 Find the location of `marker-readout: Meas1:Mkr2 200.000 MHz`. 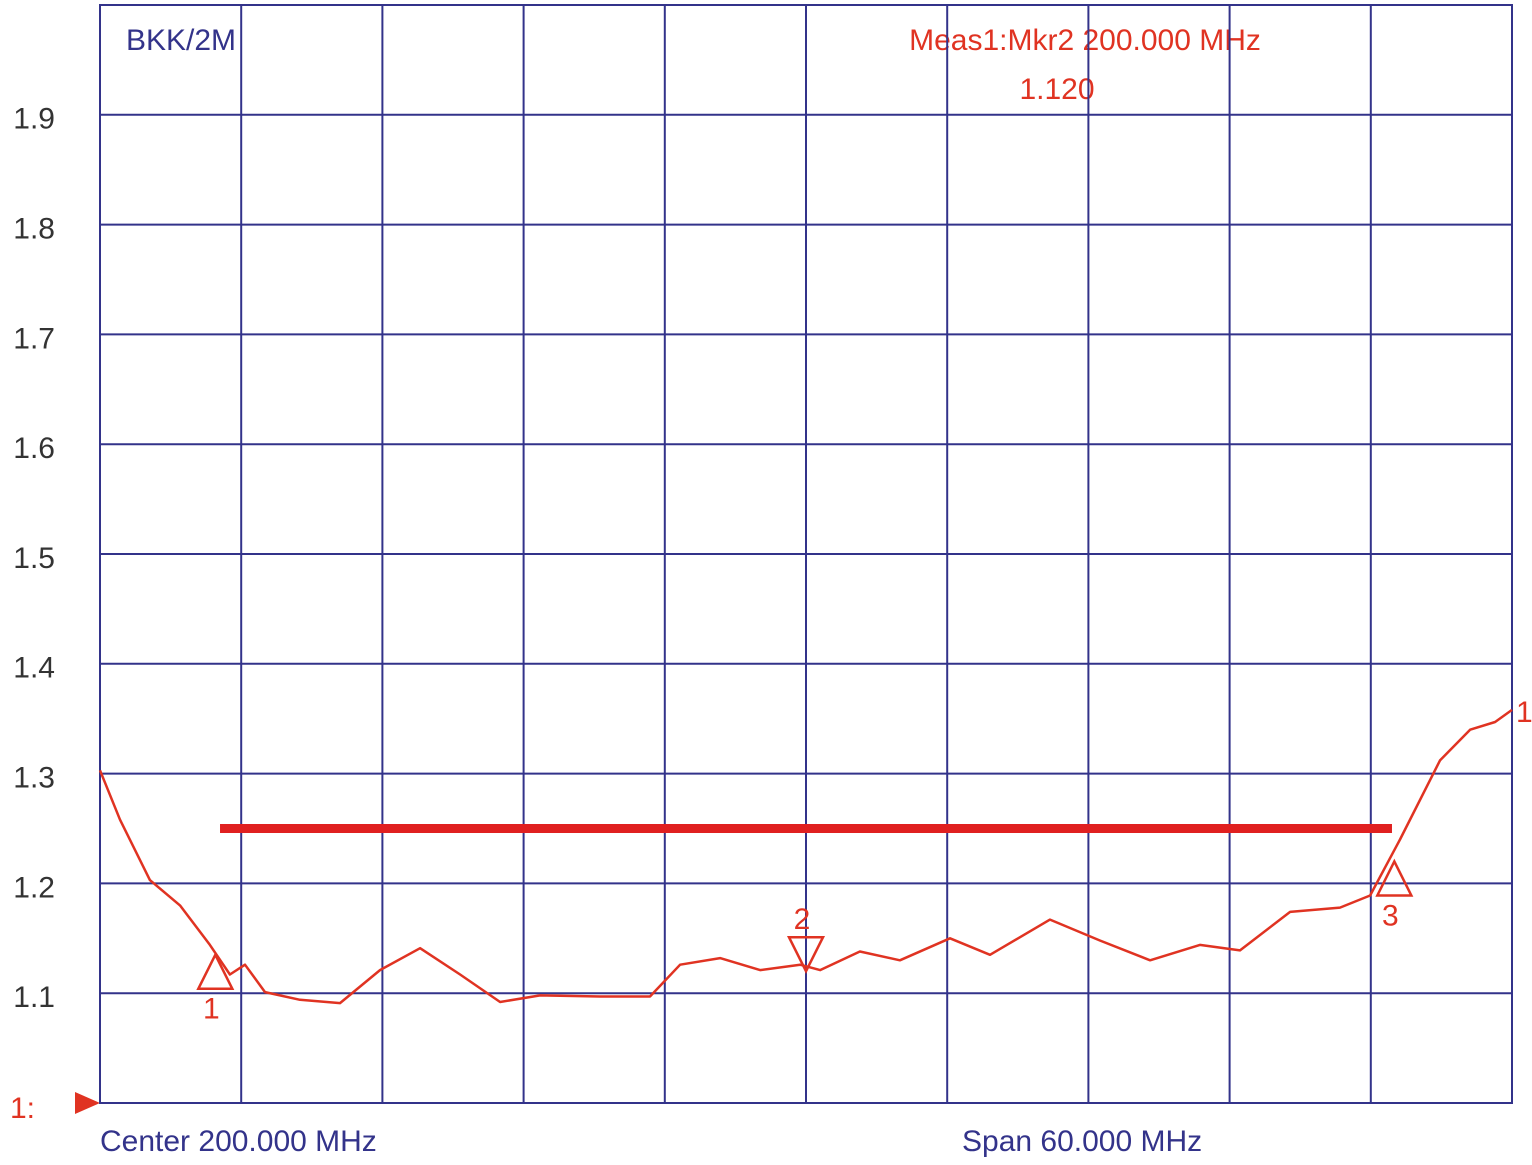

marker-readout: Meas1:Mkr2 200.000 MHz is located at coordinates (1085, 40).